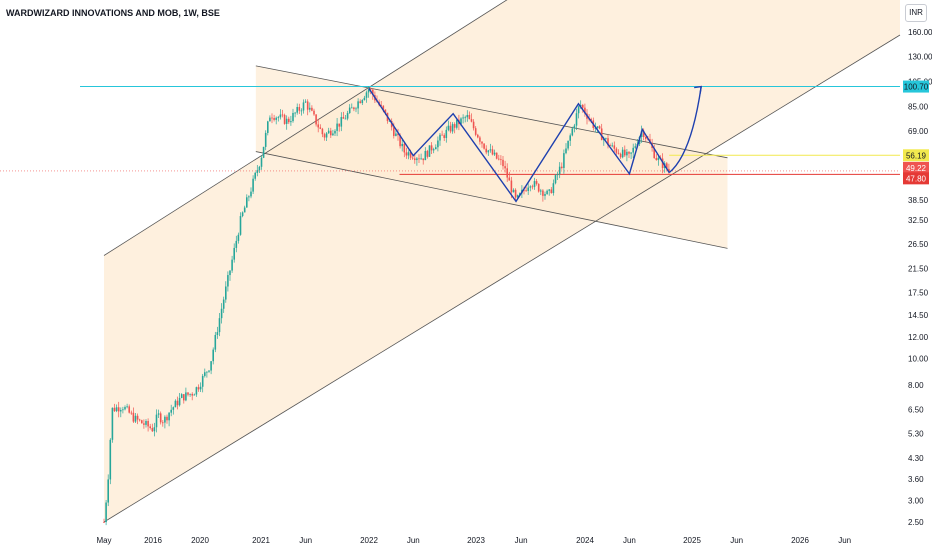 The image size is (932, 550). What do you see at coordinates (916, 501) in the screenshot?
I see `y-tick-label: 3.00` at bounding box center [916, 501].